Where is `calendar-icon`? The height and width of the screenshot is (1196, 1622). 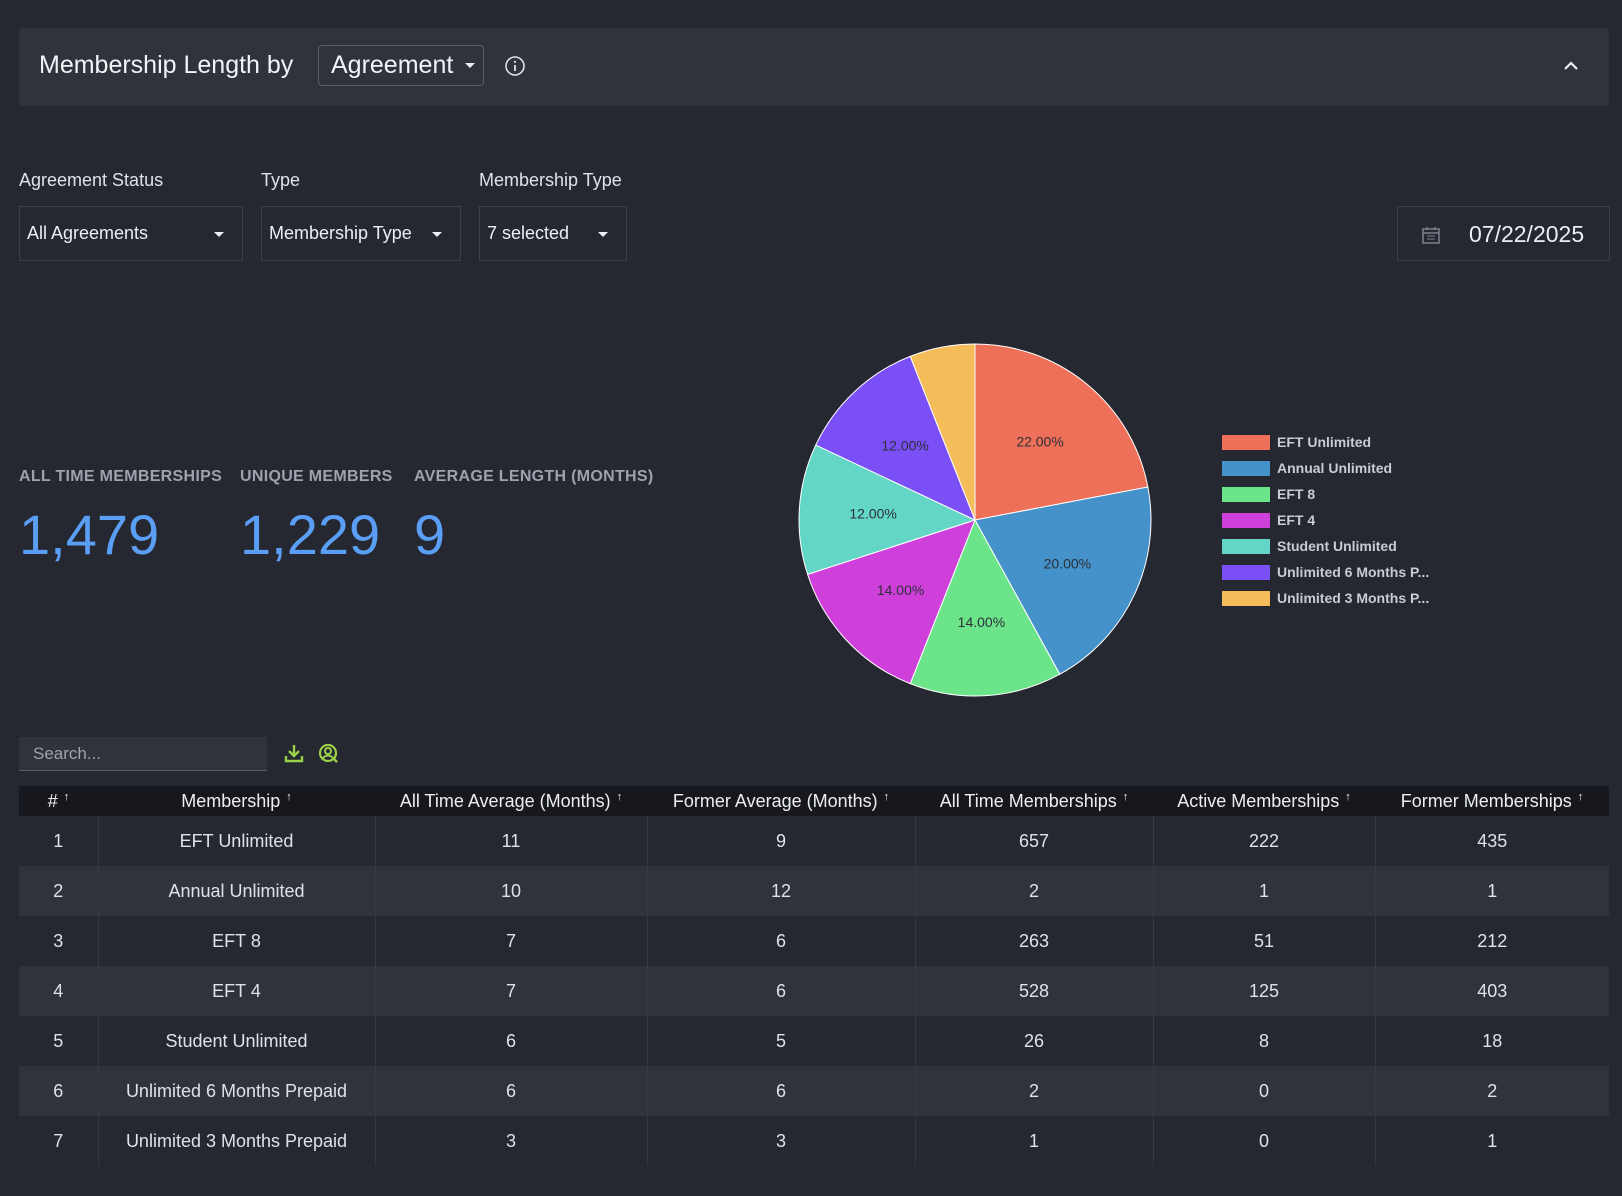
calendar-icon is located at coordinates (1431, 235).